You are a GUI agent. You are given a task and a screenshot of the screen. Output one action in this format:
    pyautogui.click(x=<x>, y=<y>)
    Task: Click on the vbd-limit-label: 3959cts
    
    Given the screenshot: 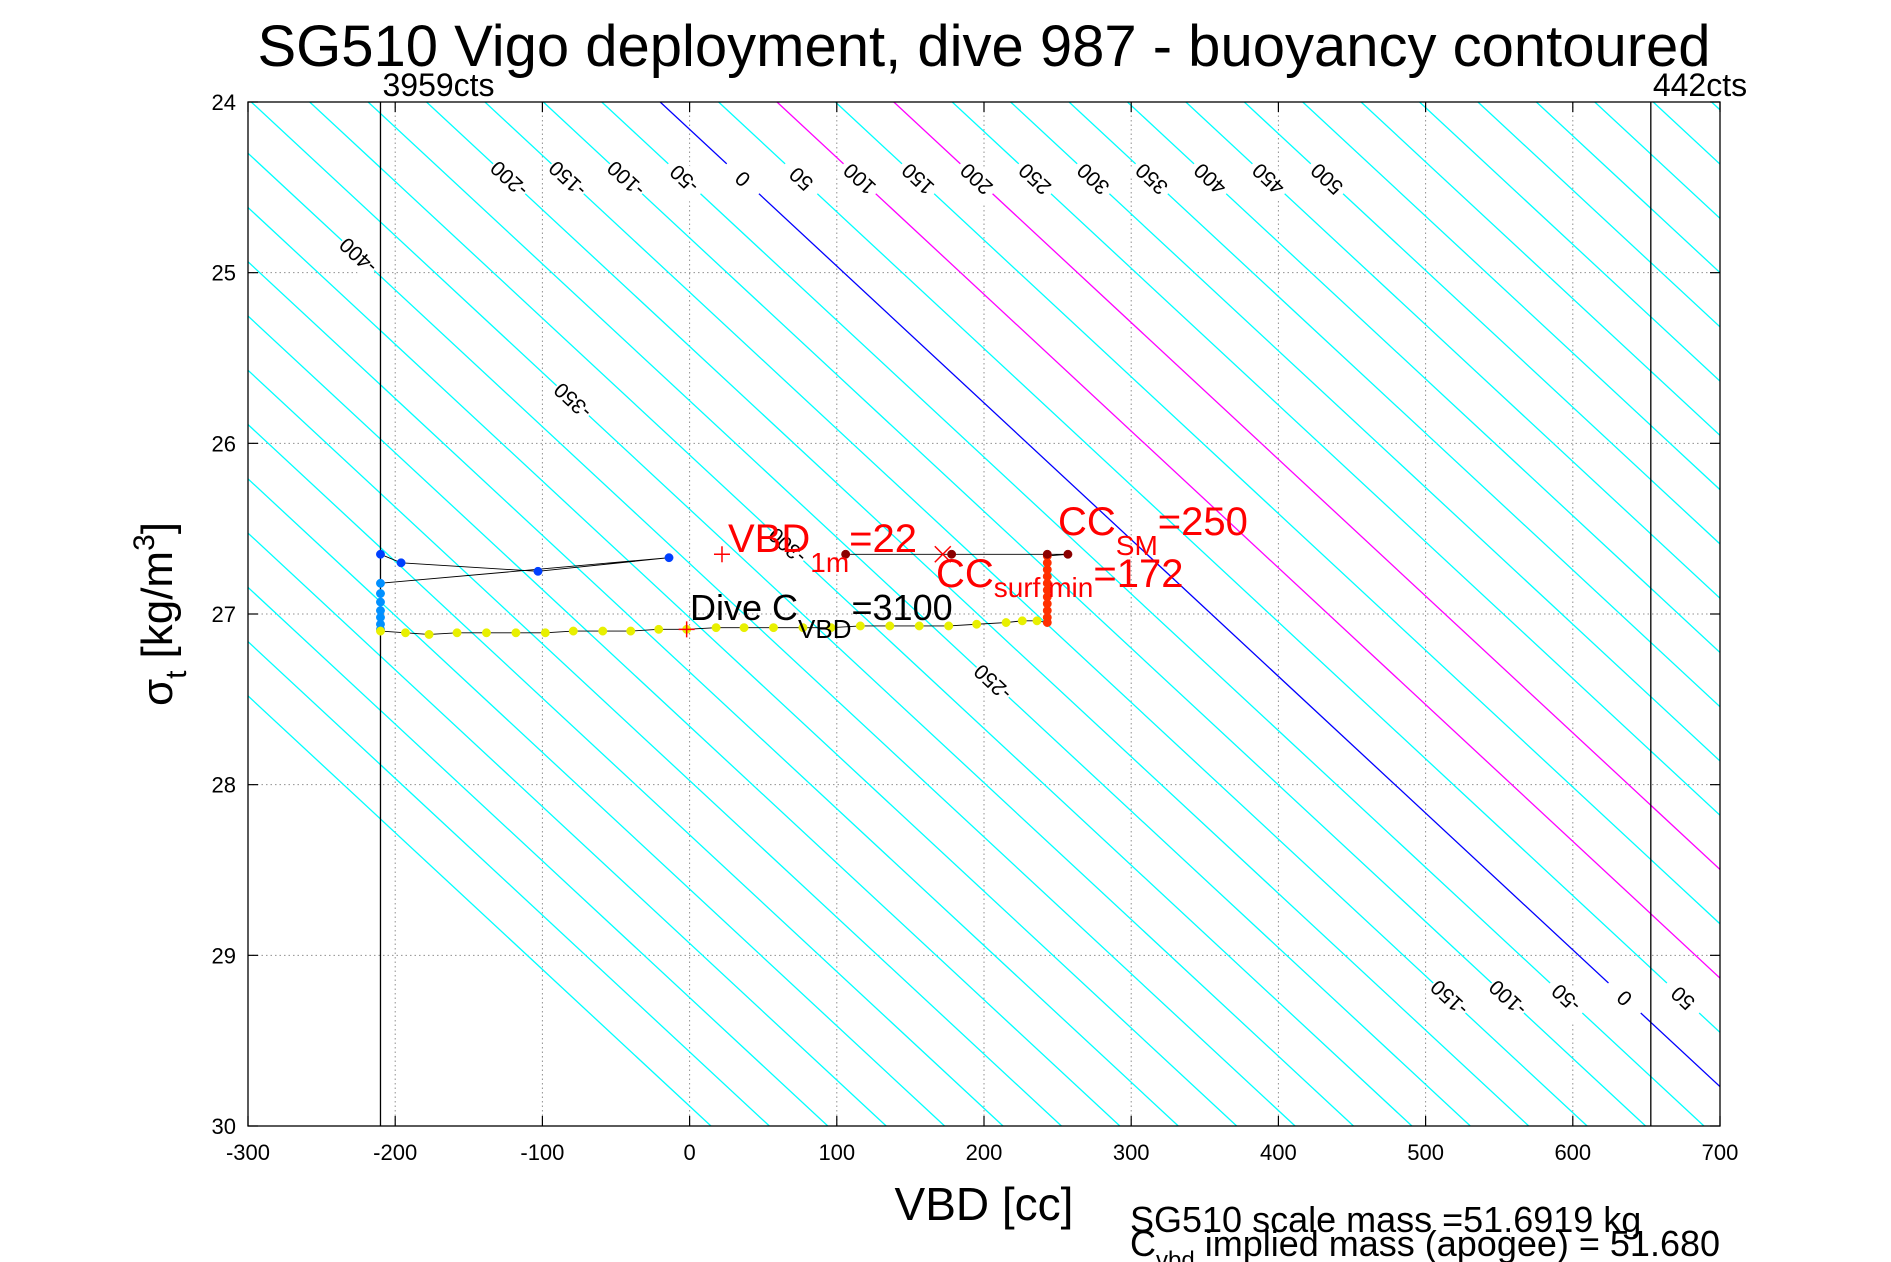 What is the action you would take?
    pyautogui.click(x=438, y=85)
    